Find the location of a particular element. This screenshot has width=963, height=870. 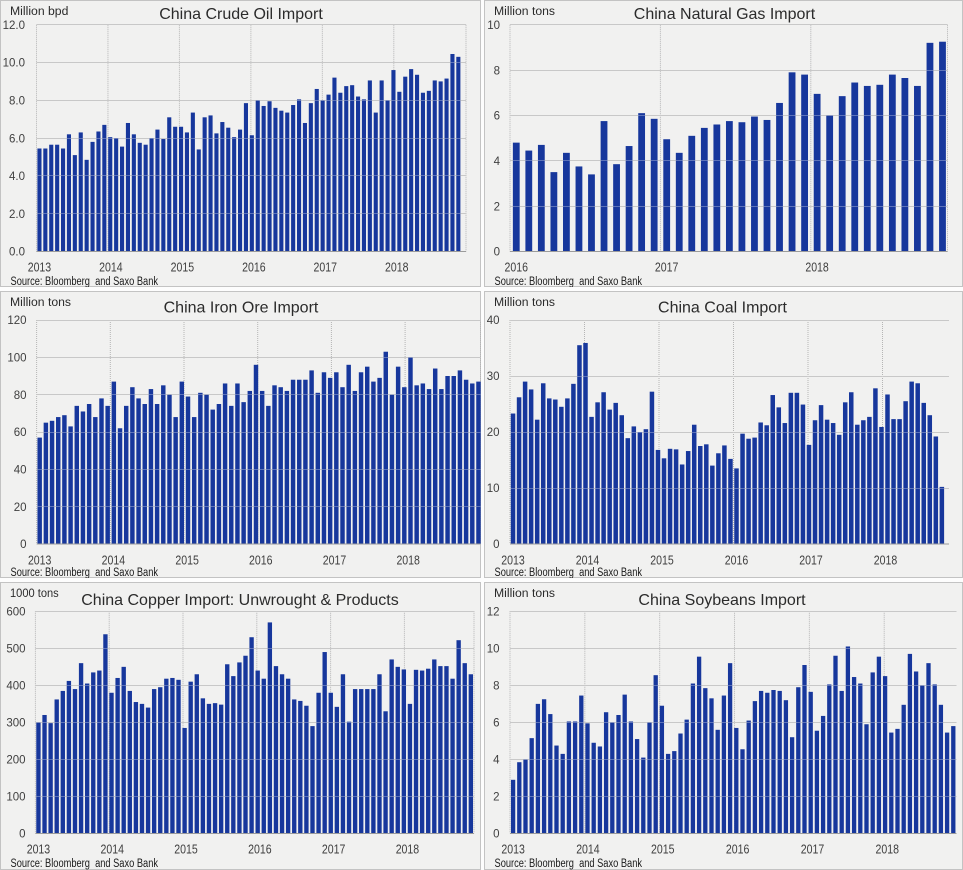

svg-text: 8.0 is located at coordinates (17, 102).